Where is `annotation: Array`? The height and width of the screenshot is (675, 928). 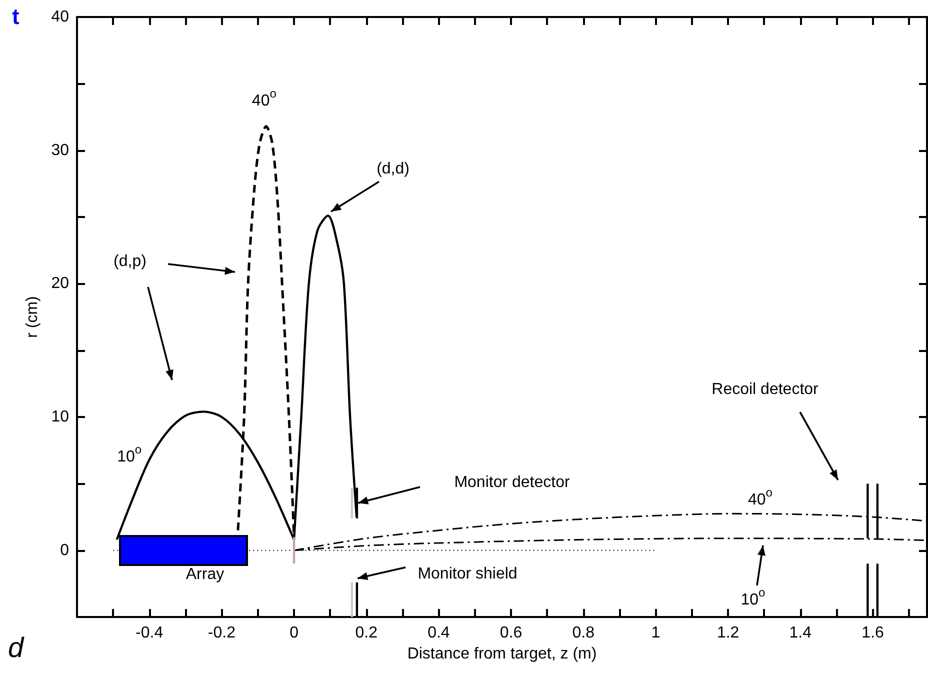
annotation: Array is located at coordinates (205, 575).